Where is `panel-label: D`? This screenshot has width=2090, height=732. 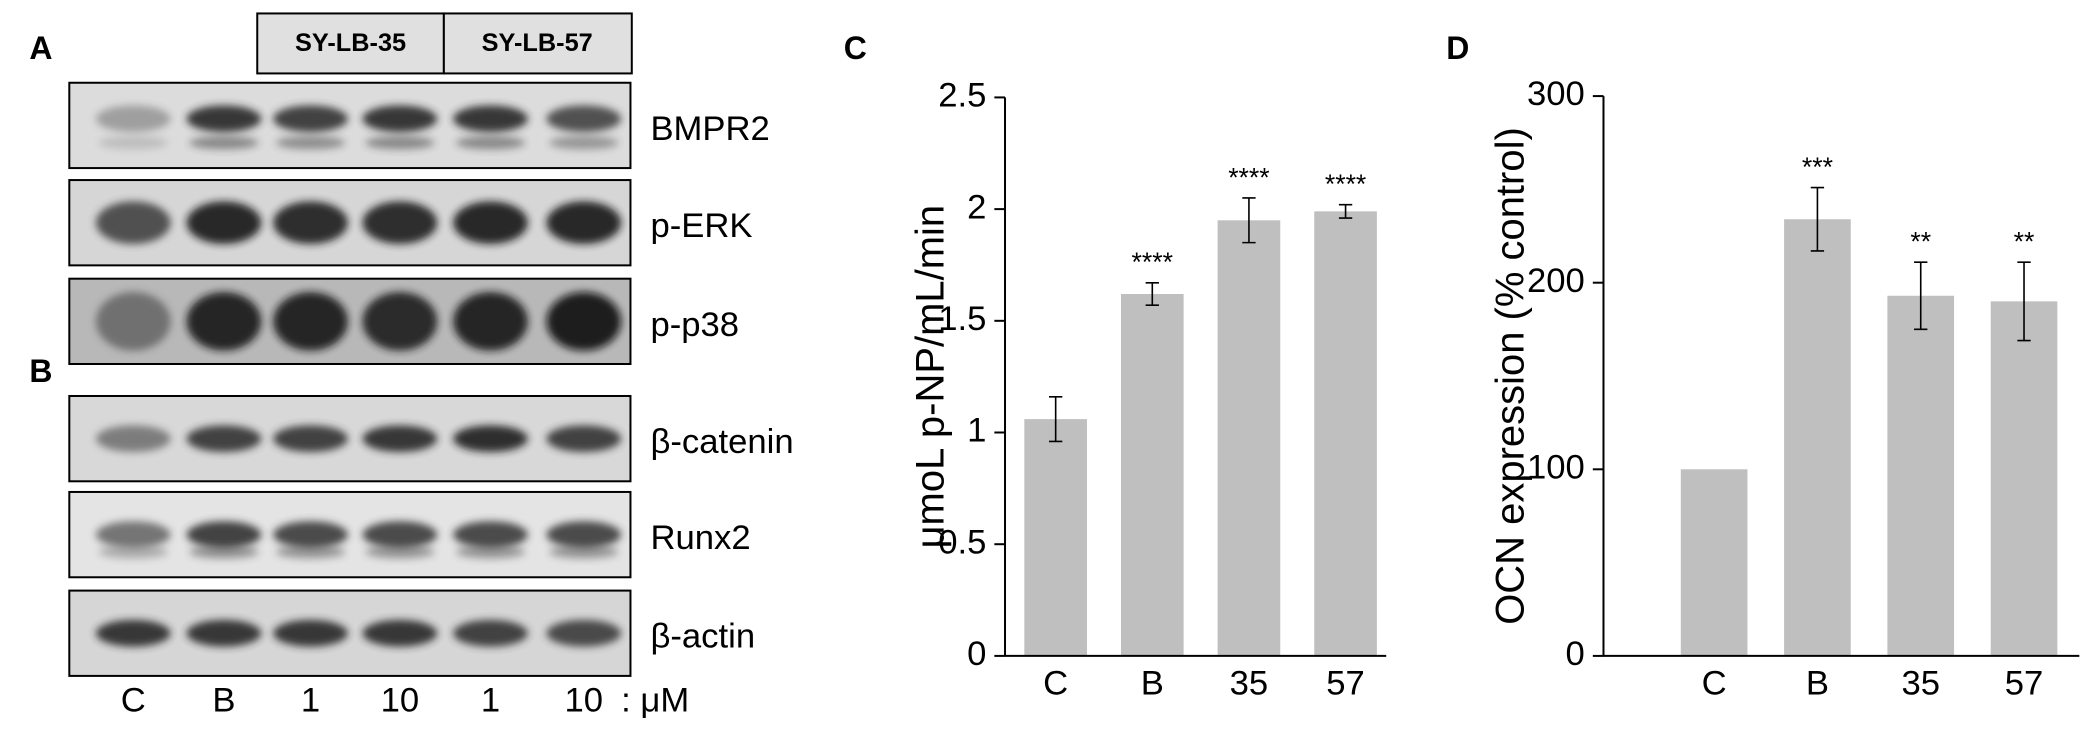
panel-label: D is located at coordinates (1457, 48).